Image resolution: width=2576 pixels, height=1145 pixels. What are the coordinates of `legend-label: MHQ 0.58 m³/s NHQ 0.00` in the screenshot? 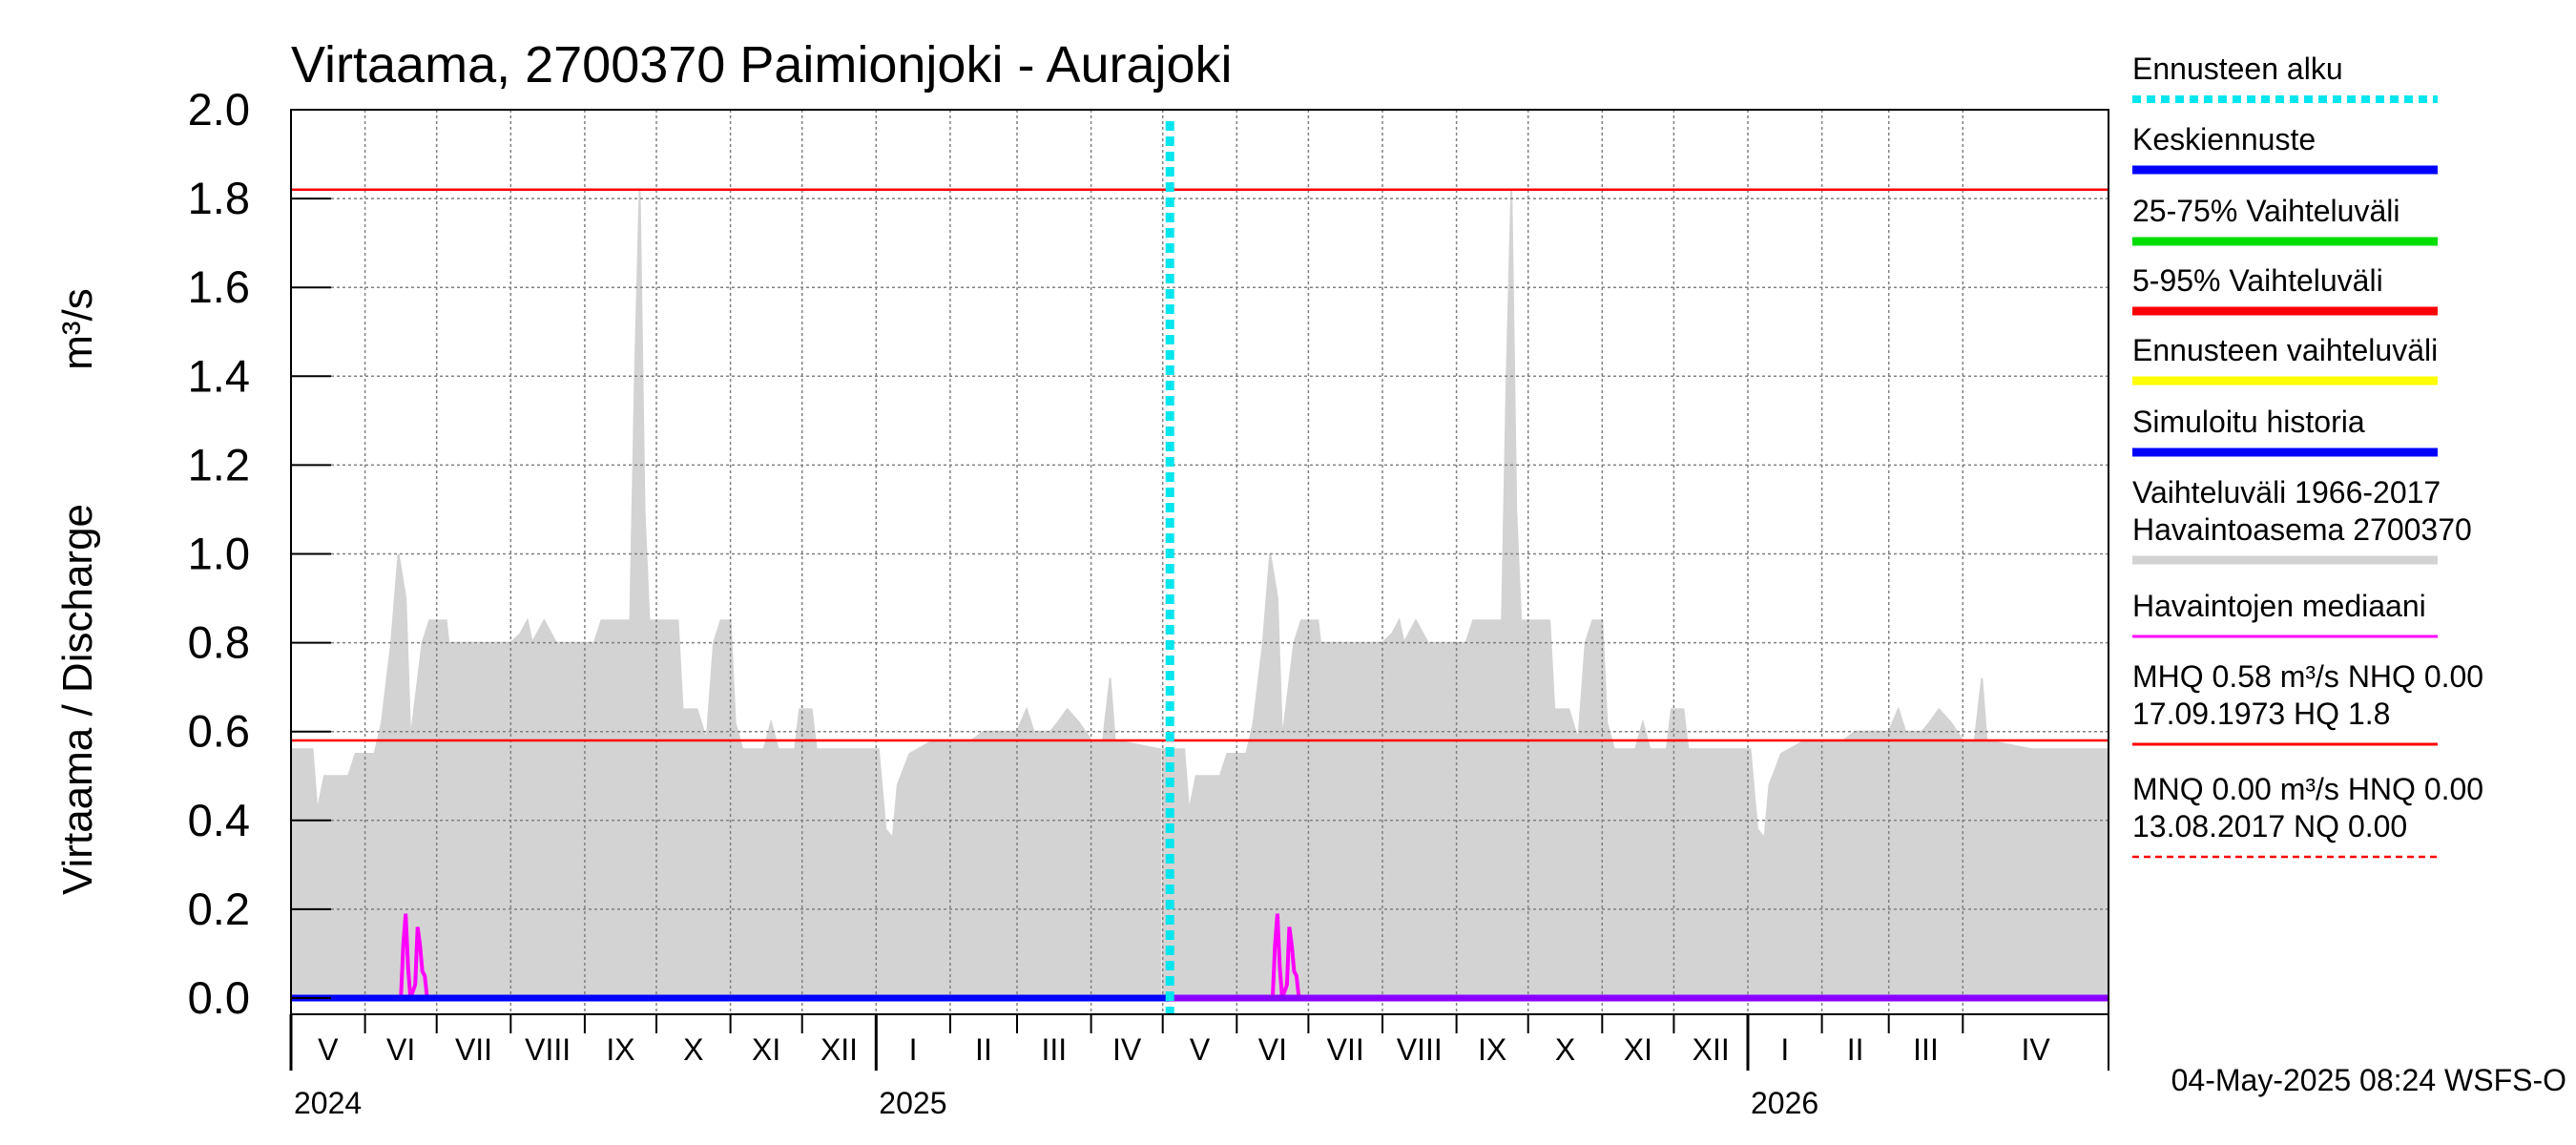 It's located at (2307, 676).